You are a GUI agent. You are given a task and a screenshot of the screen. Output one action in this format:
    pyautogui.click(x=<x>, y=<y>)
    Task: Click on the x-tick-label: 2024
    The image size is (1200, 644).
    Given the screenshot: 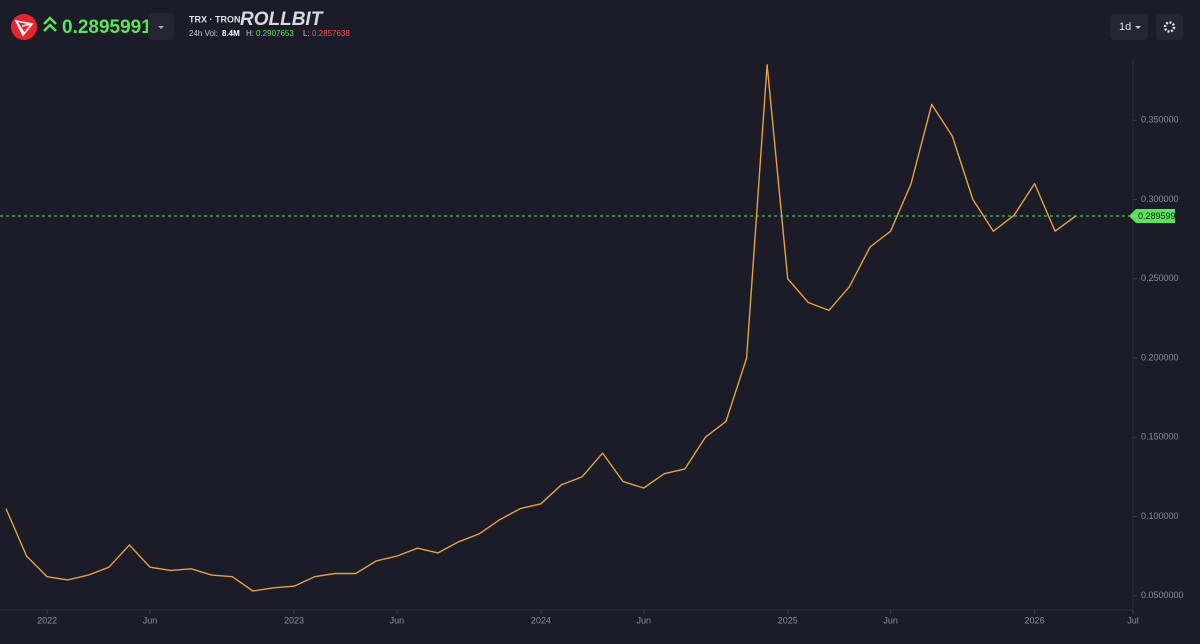 What is the action you would take?
    pyautogui.click(x=541, y=620)
    